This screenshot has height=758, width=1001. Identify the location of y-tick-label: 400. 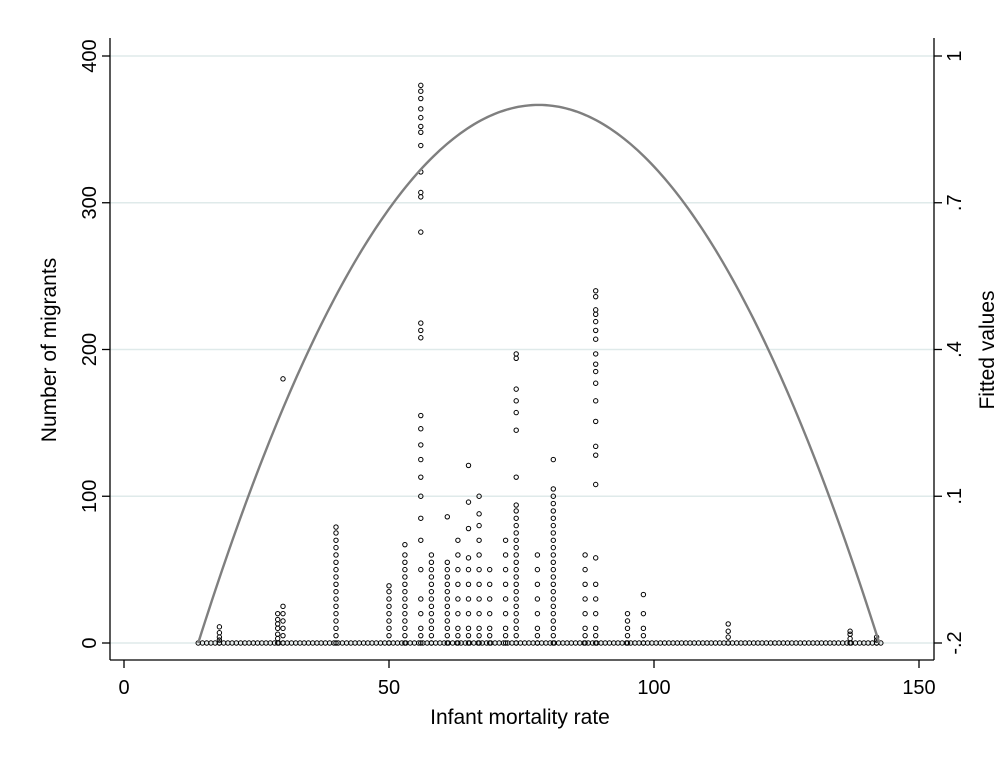
(90, 55).